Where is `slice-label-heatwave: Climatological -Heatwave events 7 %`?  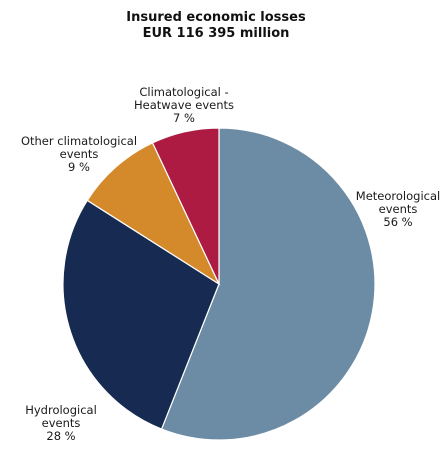 slice-label-heatwave: Climatological -Heatwave events 7 % is located at coordinates (184, 105).